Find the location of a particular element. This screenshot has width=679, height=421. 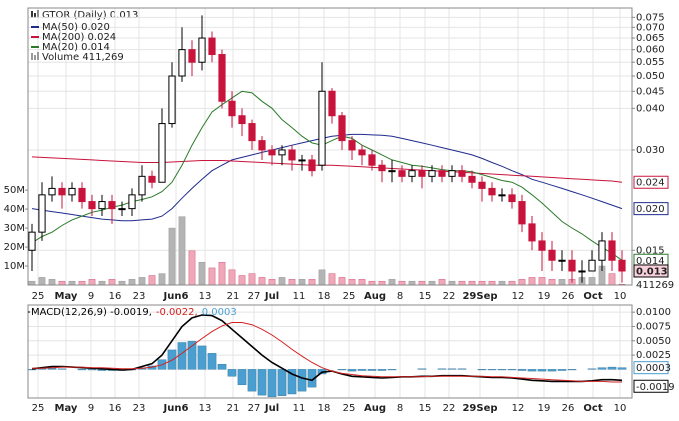

x-tick-label: 9 is located at coordinates (91, 296).